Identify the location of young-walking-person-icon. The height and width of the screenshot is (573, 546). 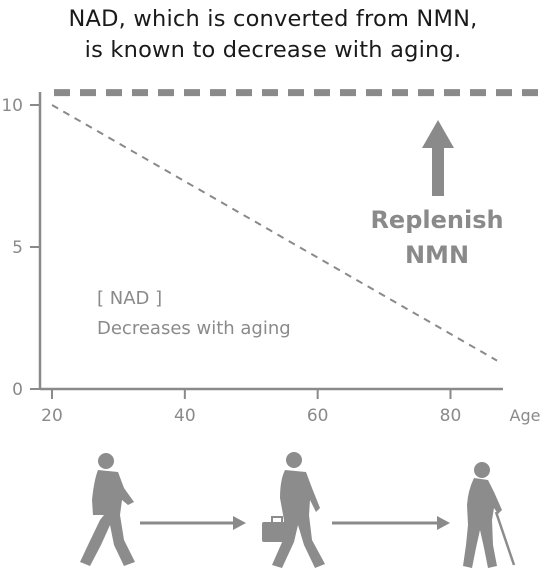
(107, 509).